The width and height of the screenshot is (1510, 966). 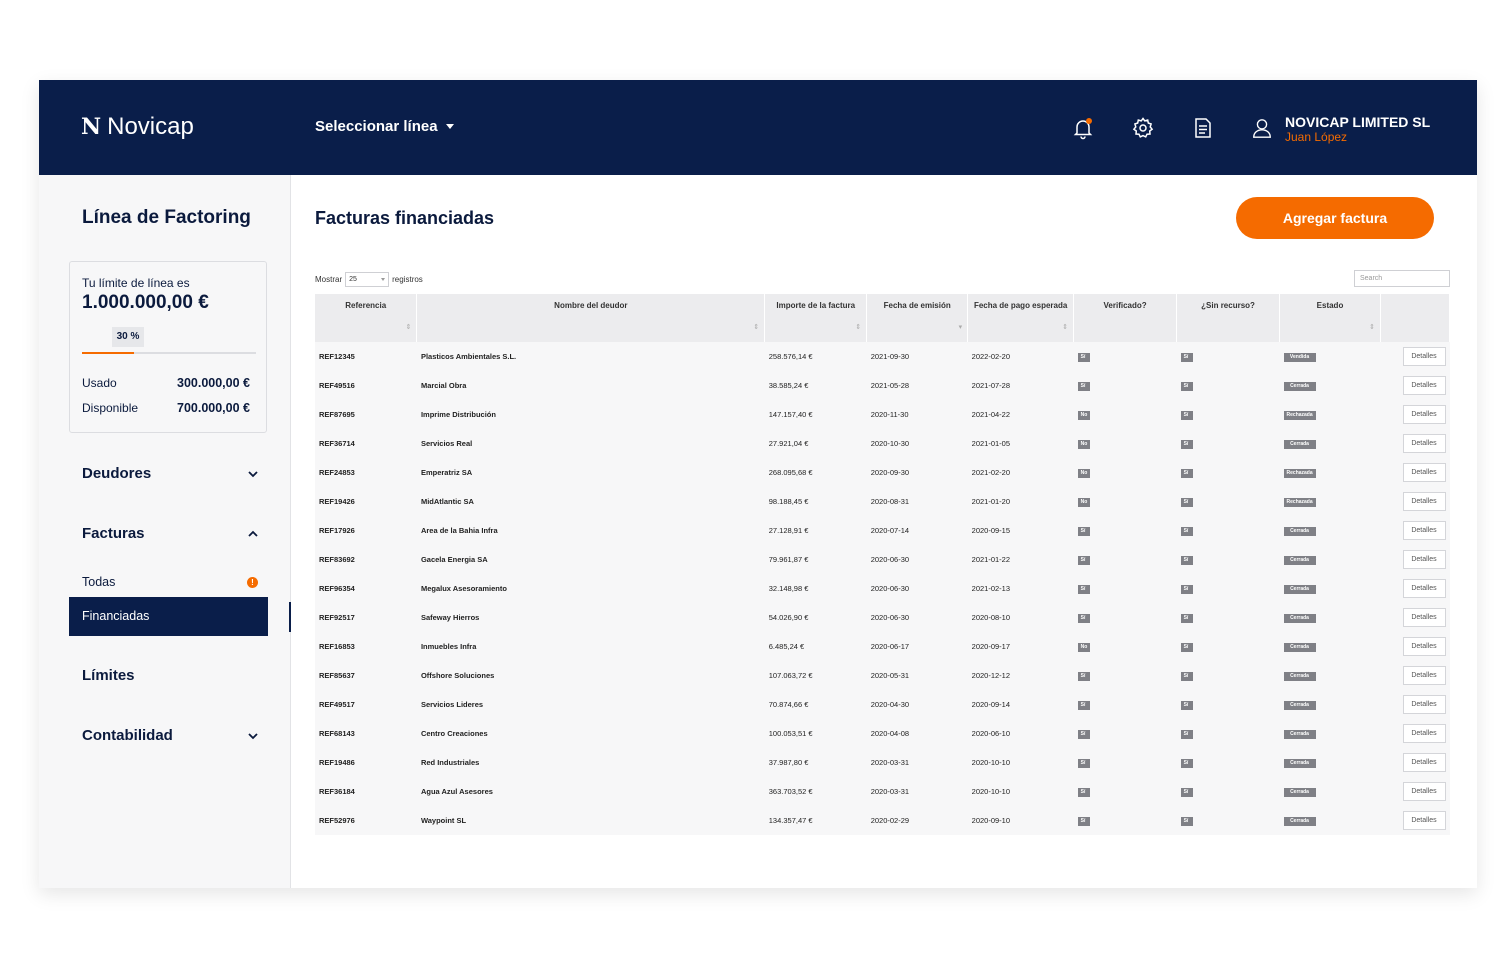 I want to click on user-icon, so click(x=1262, y=128).